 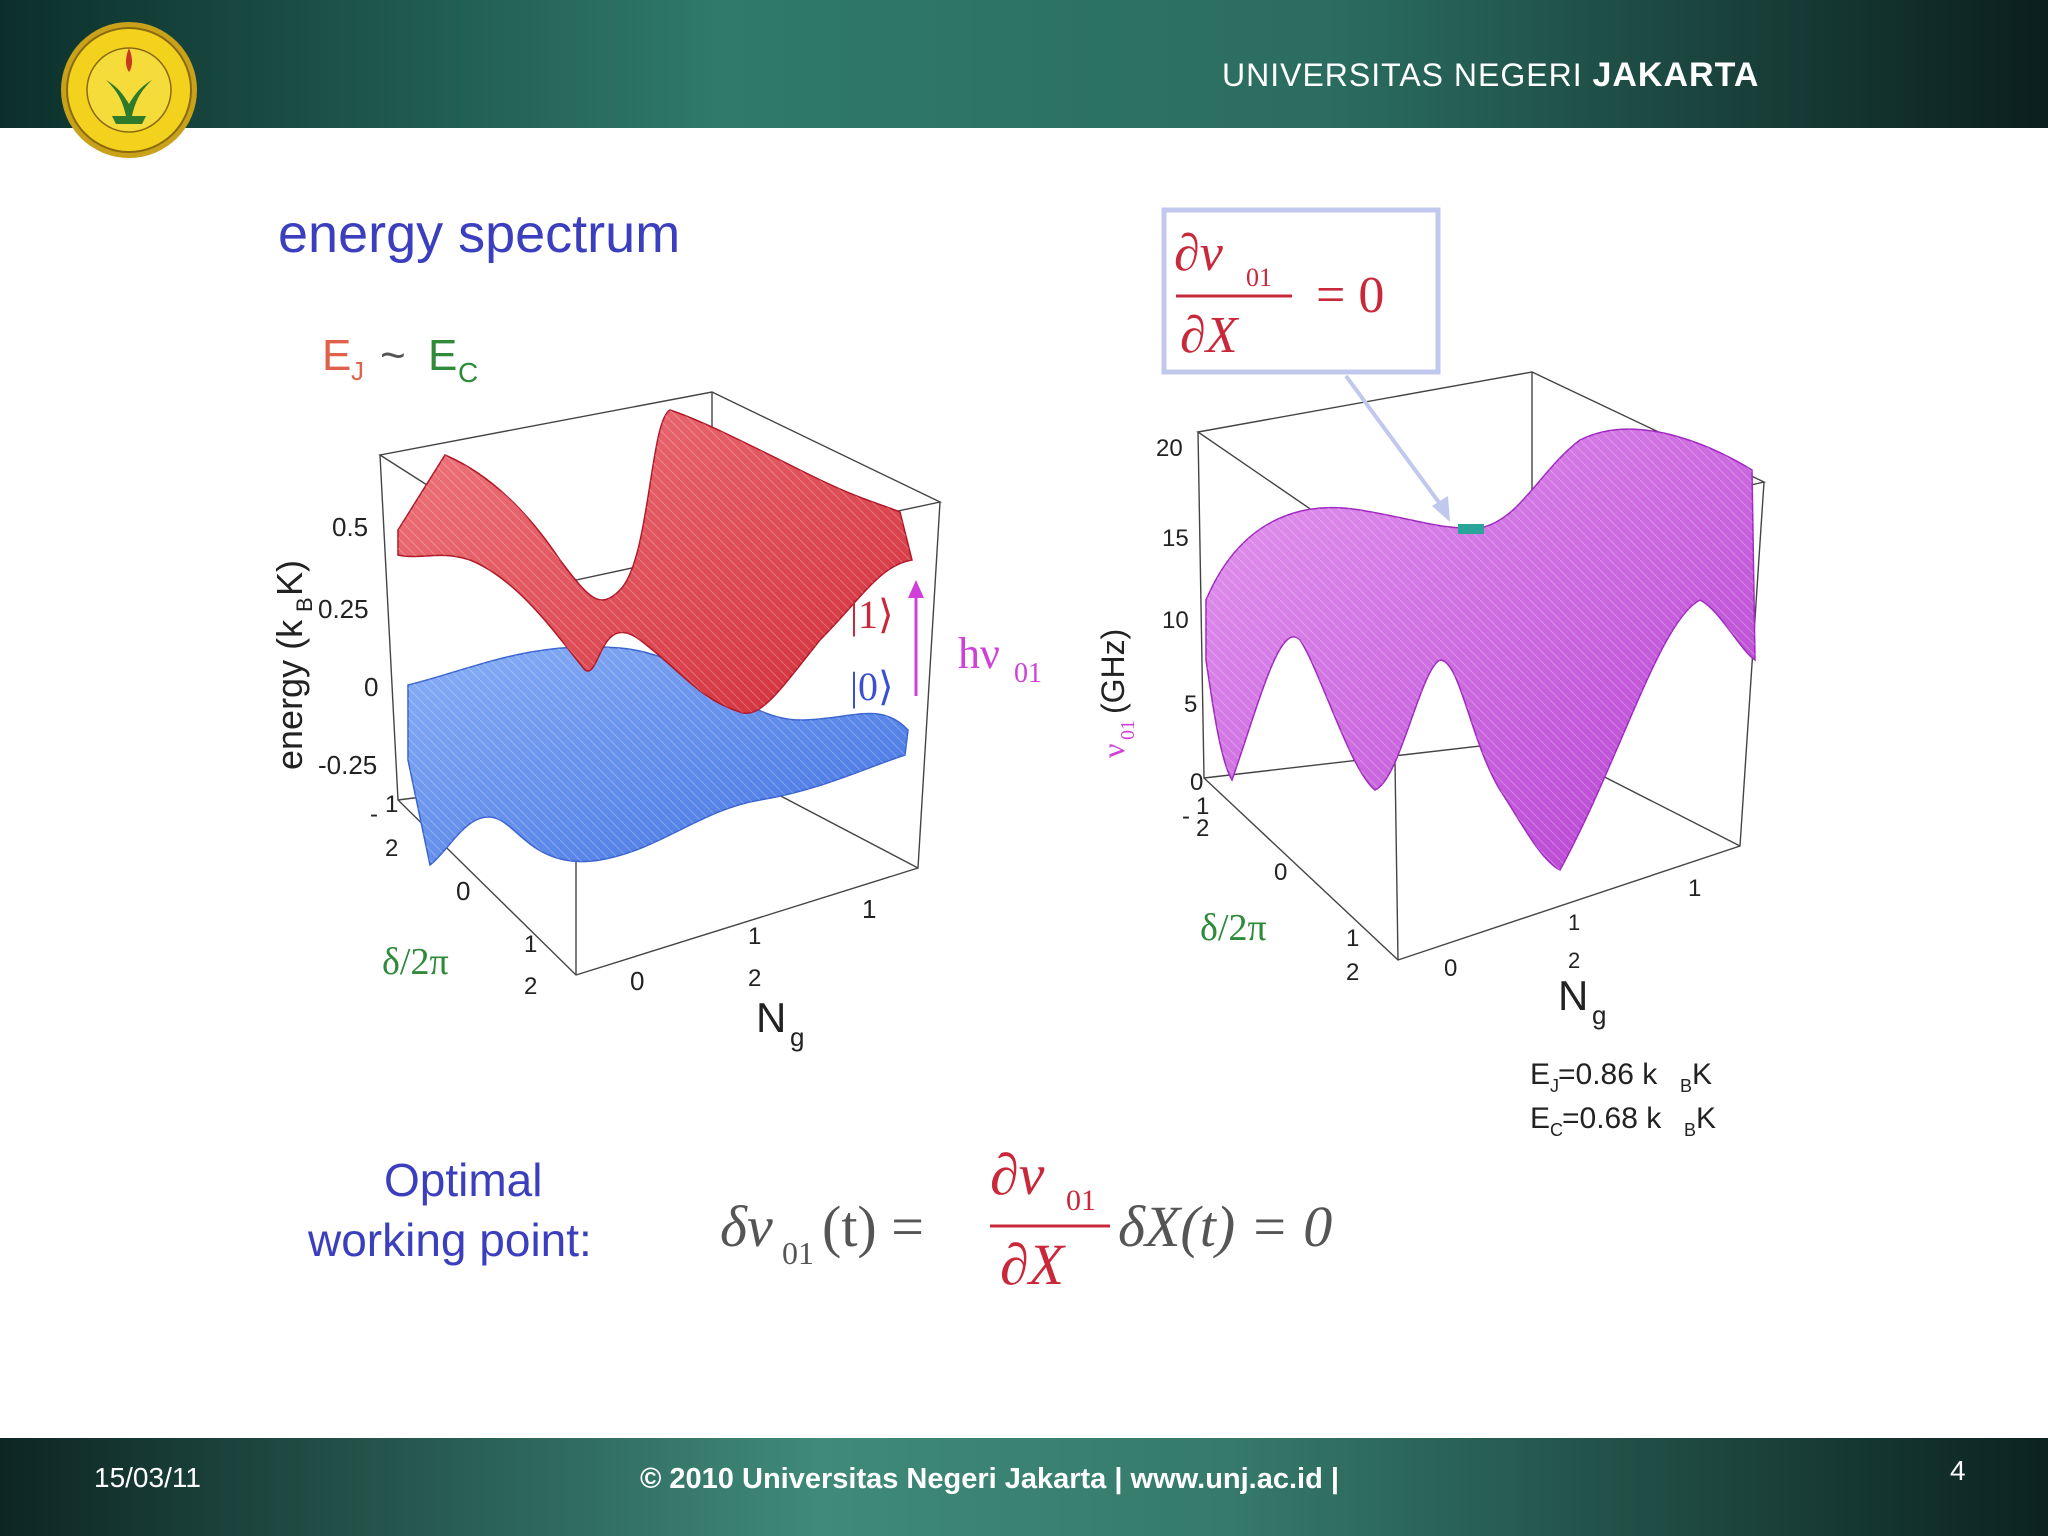 I want to click on right-ng-tick: 2, so click(x=1574, y=960).